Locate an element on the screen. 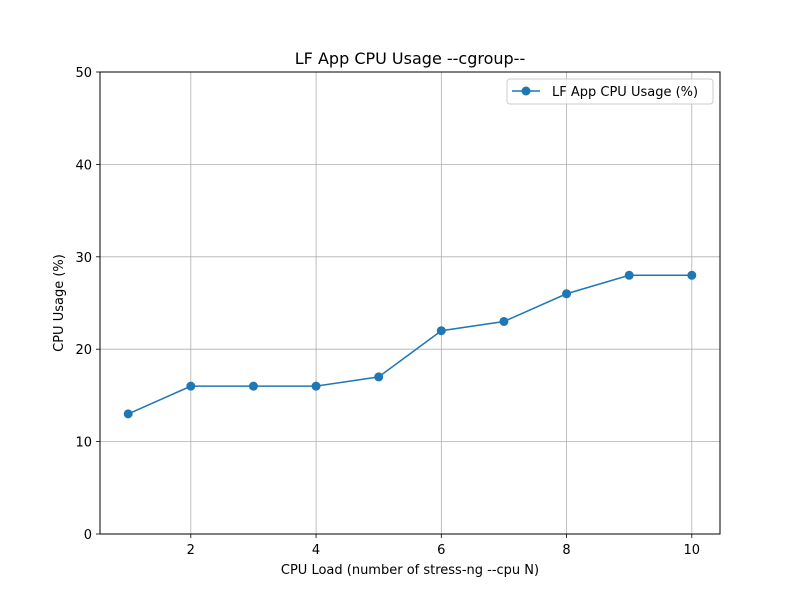 The width and height of the screenshot is (800, 600). y-tick-label: 50 is located at coordinates (83, 73).